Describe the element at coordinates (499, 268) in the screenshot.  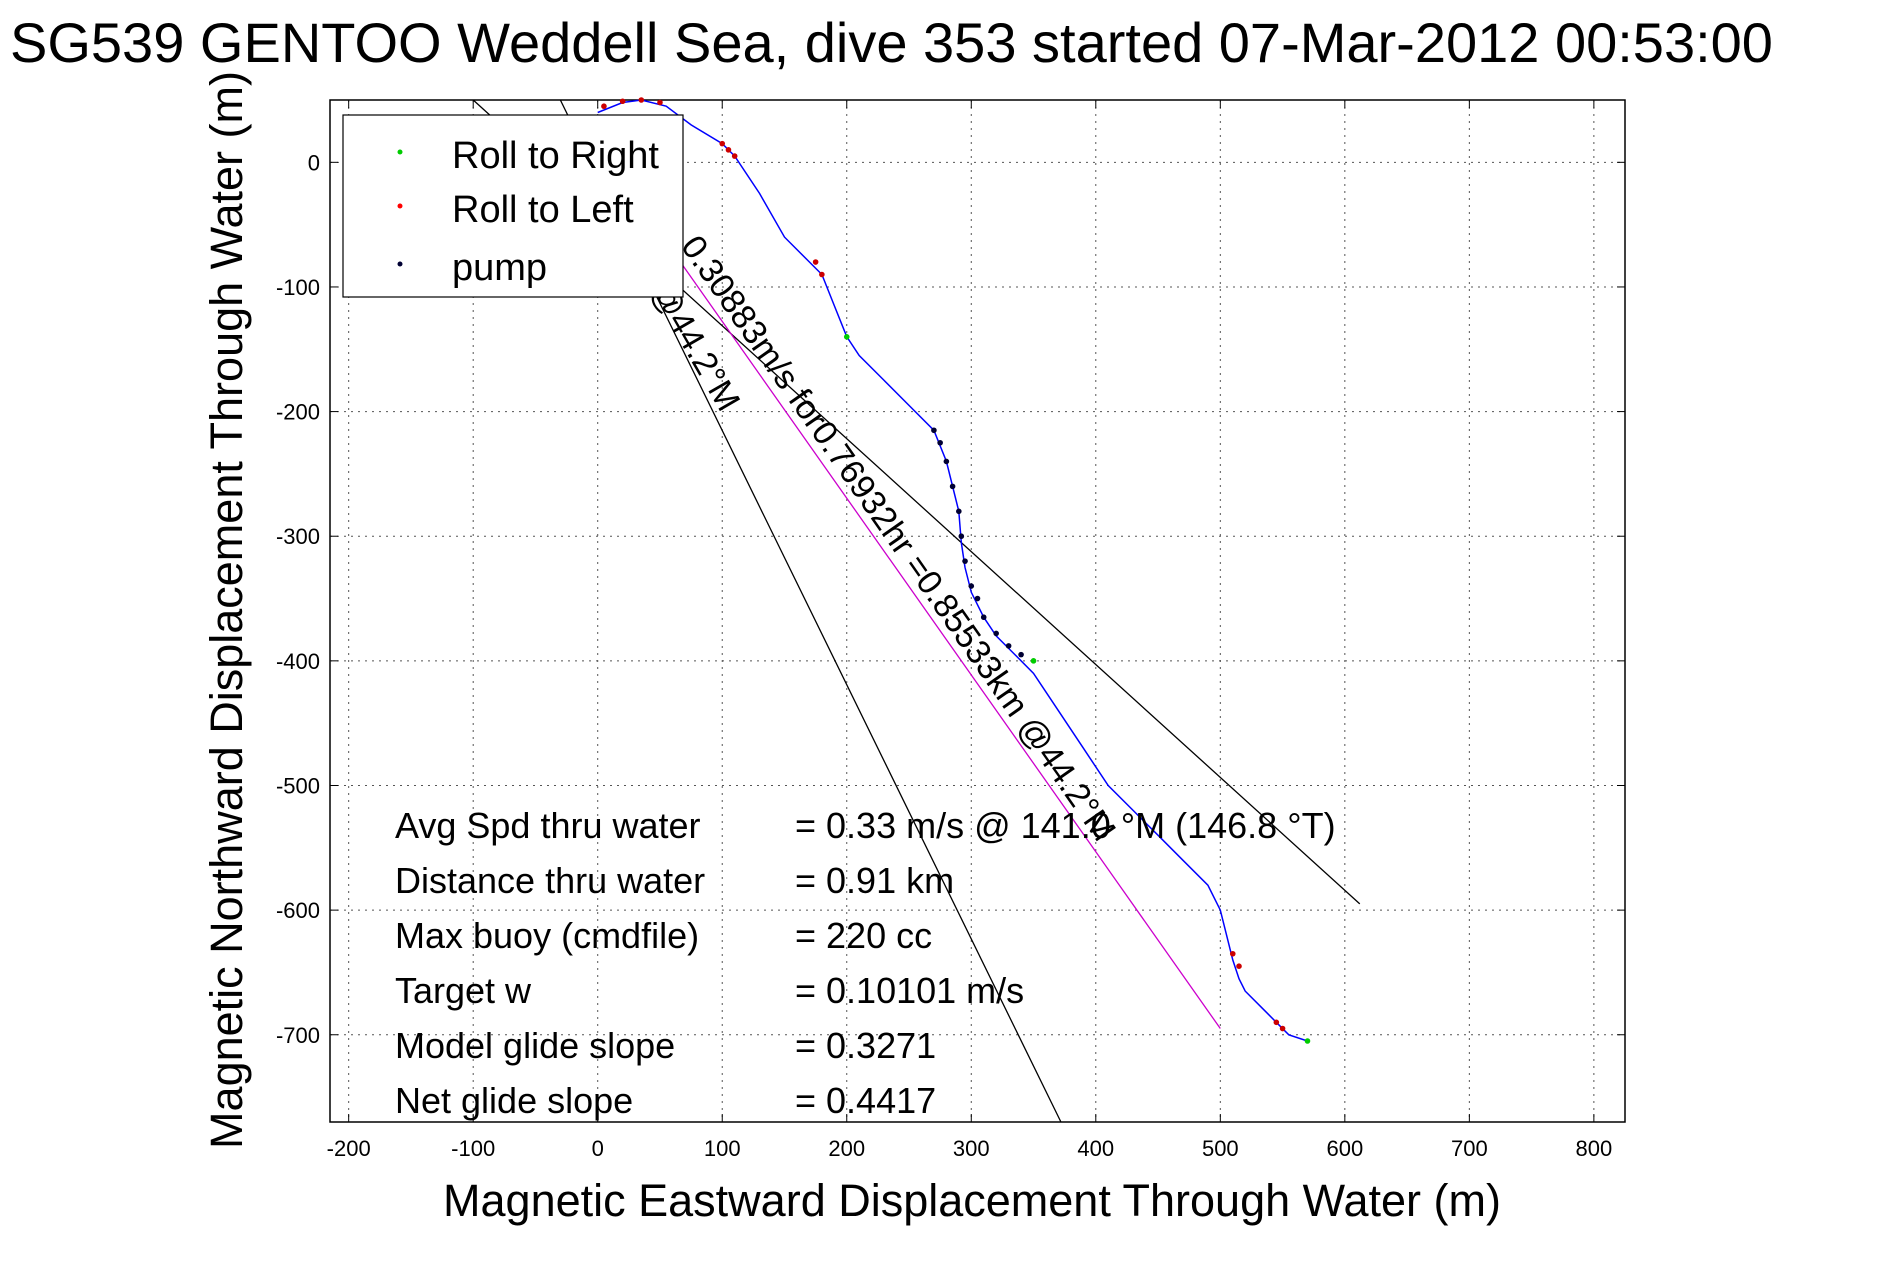
I see `legend-label-pump: pump` at that location.